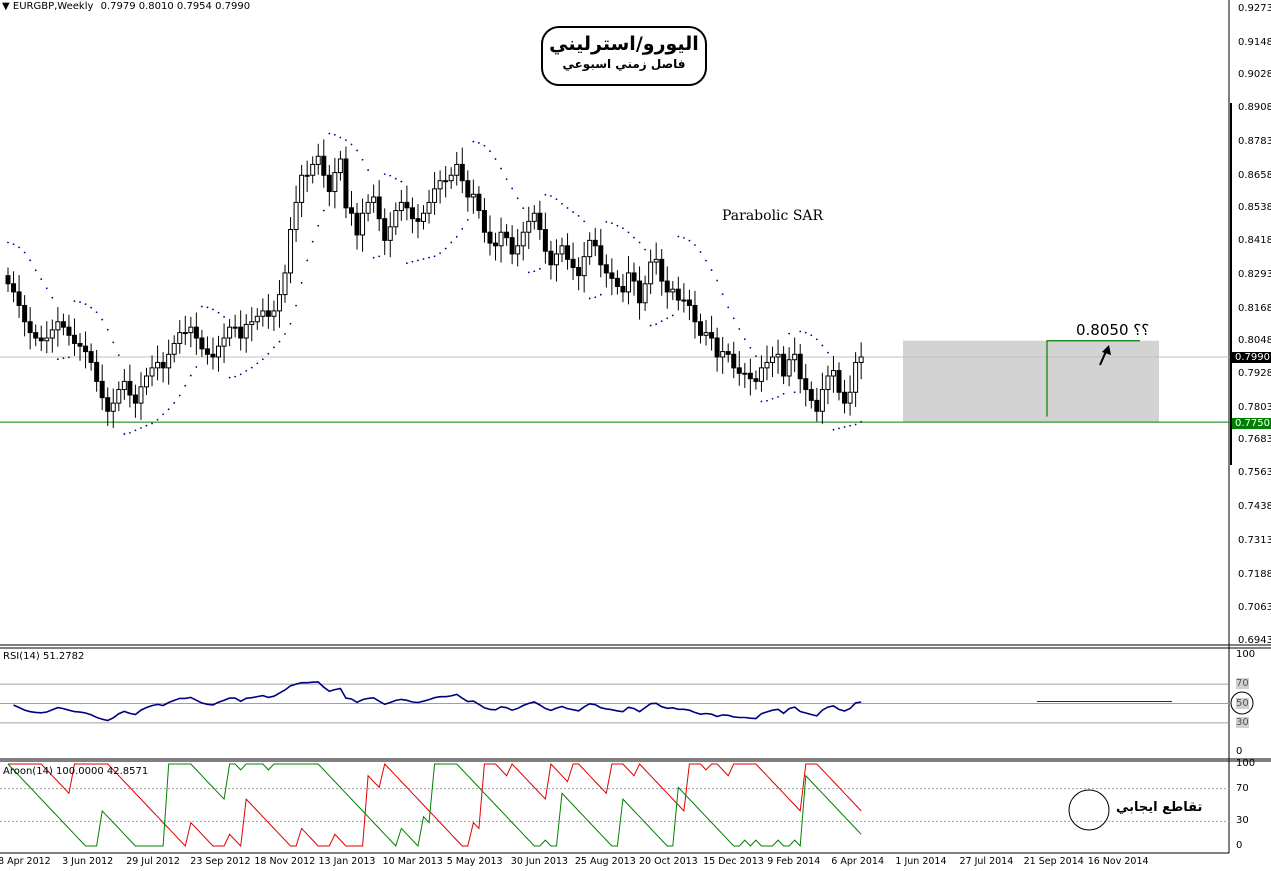 This screenshot has height=871, width=1271. Describe the element at coordinates (1254, 75) in the screenshot. I see `price-tick: 0.9028` at that location.